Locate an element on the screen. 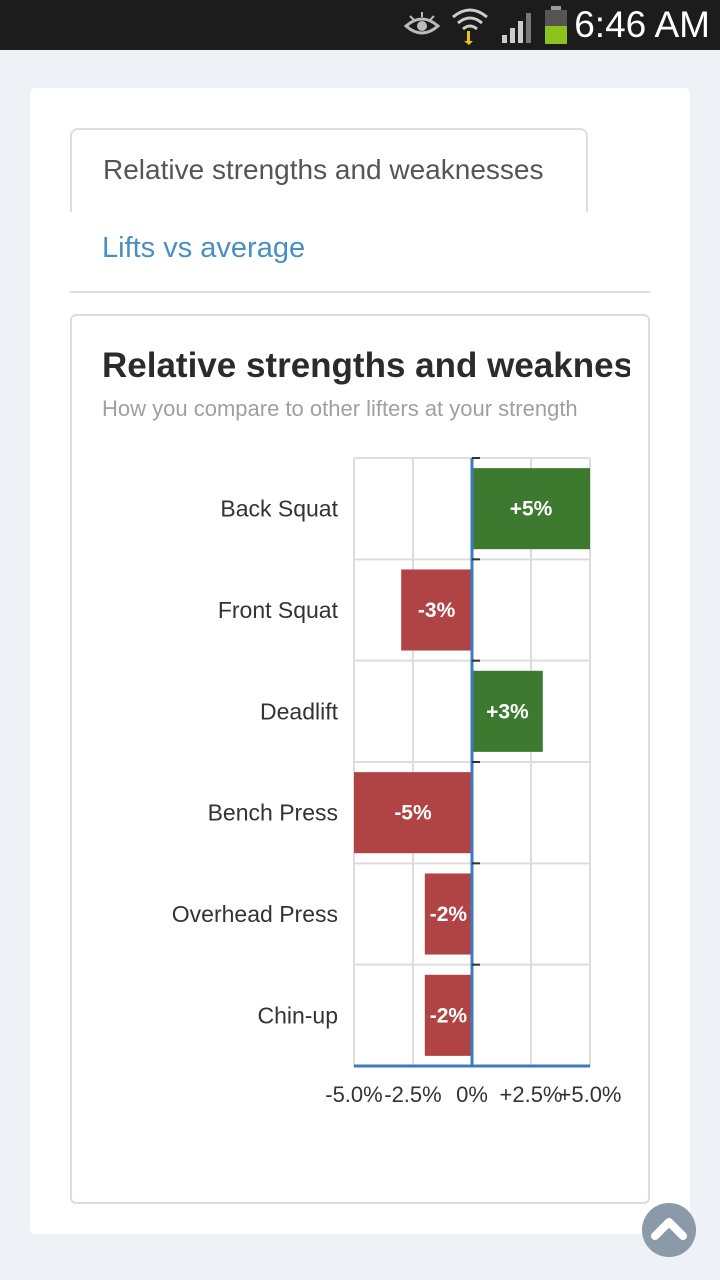 The width and height of the screenshot is (720, 1280). category-label: Bench Press is located at coordinates (273, 813).